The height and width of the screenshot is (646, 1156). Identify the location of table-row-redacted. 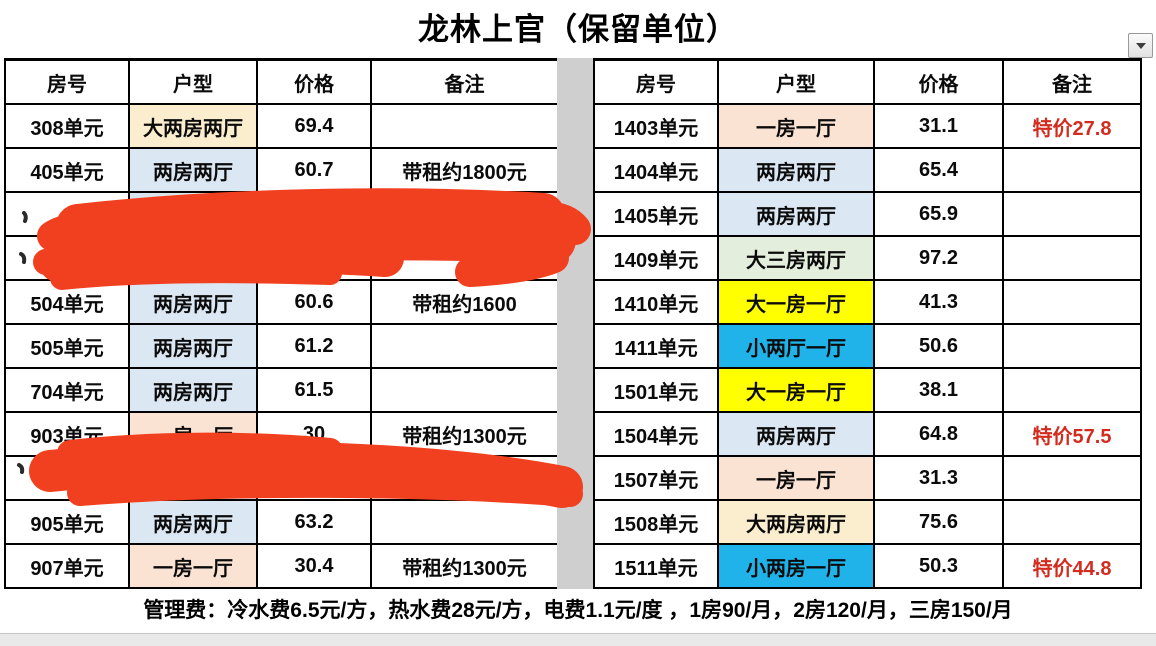
(281, 214).